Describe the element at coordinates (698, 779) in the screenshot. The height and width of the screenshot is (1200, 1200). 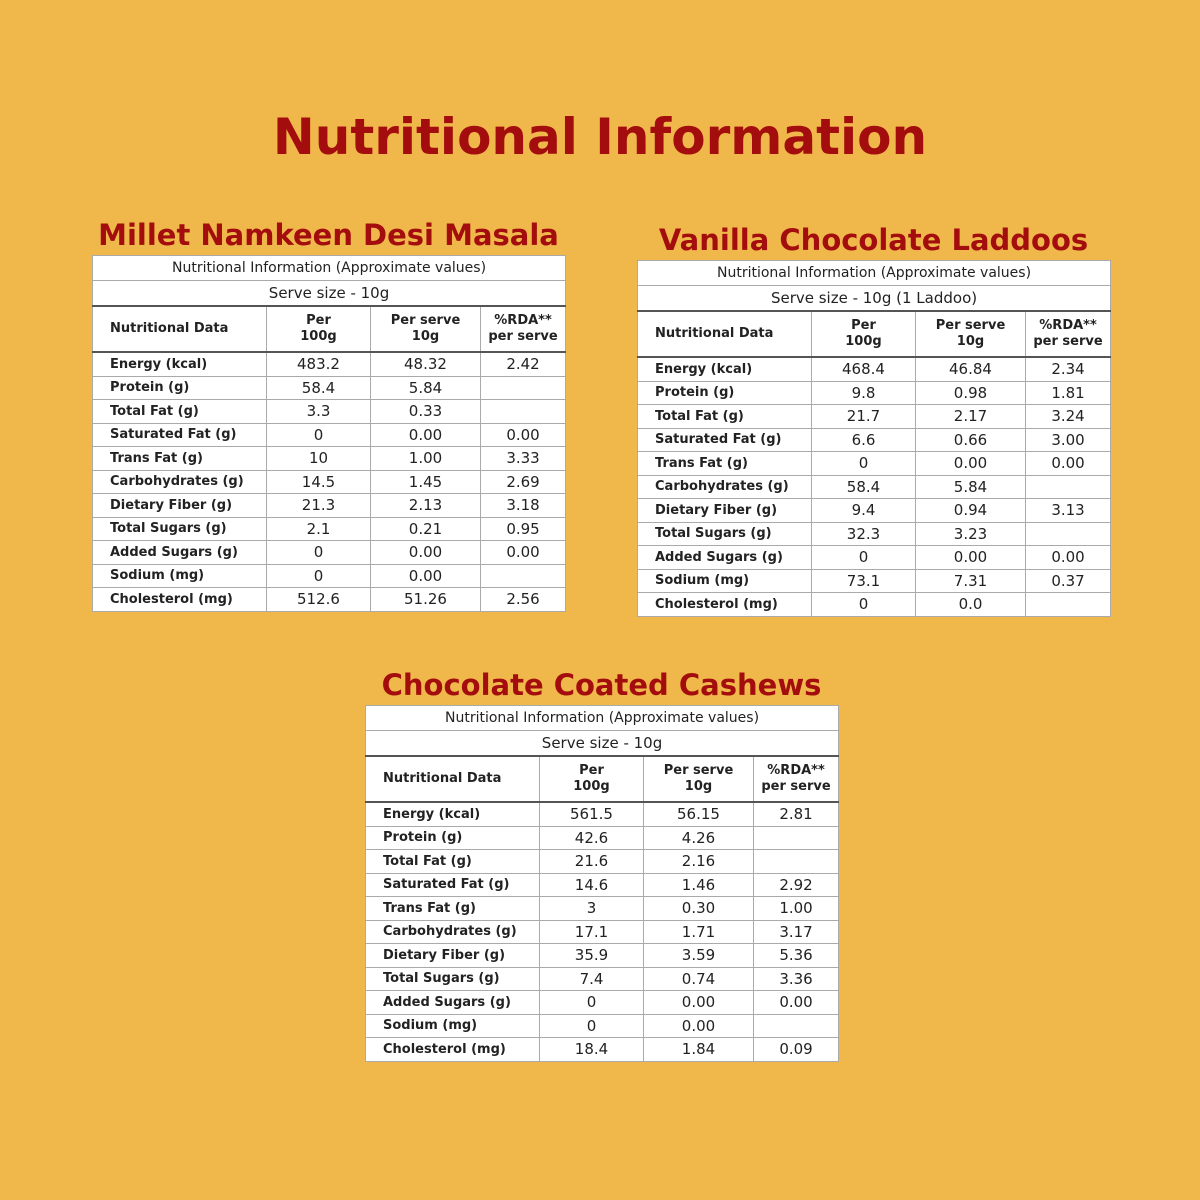
I see `column-header: Per serve 10g` at that location.